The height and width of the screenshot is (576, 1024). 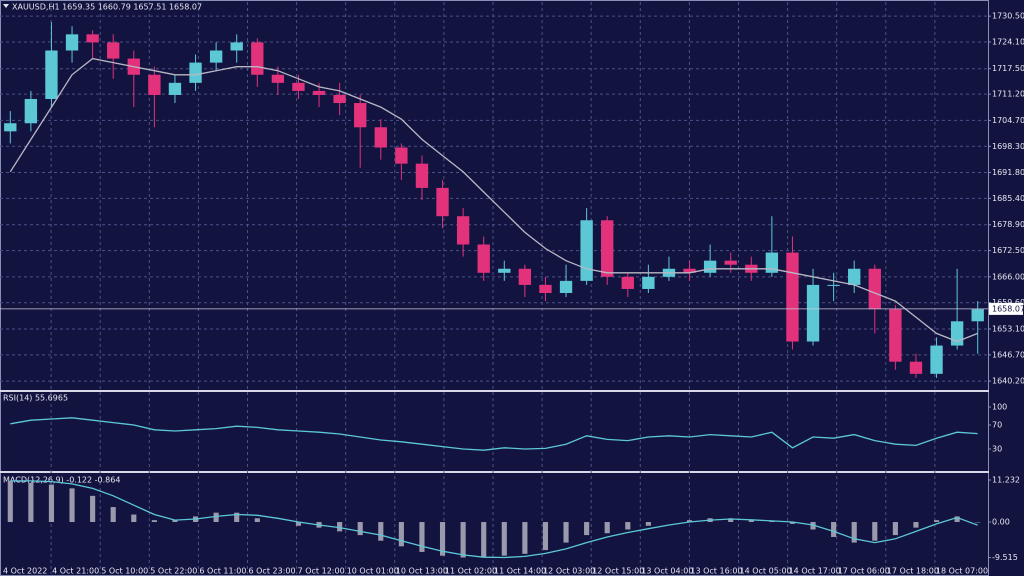 I want to click on x-tick-label: 10 Oct 01:00, so click(x=373, y=571).